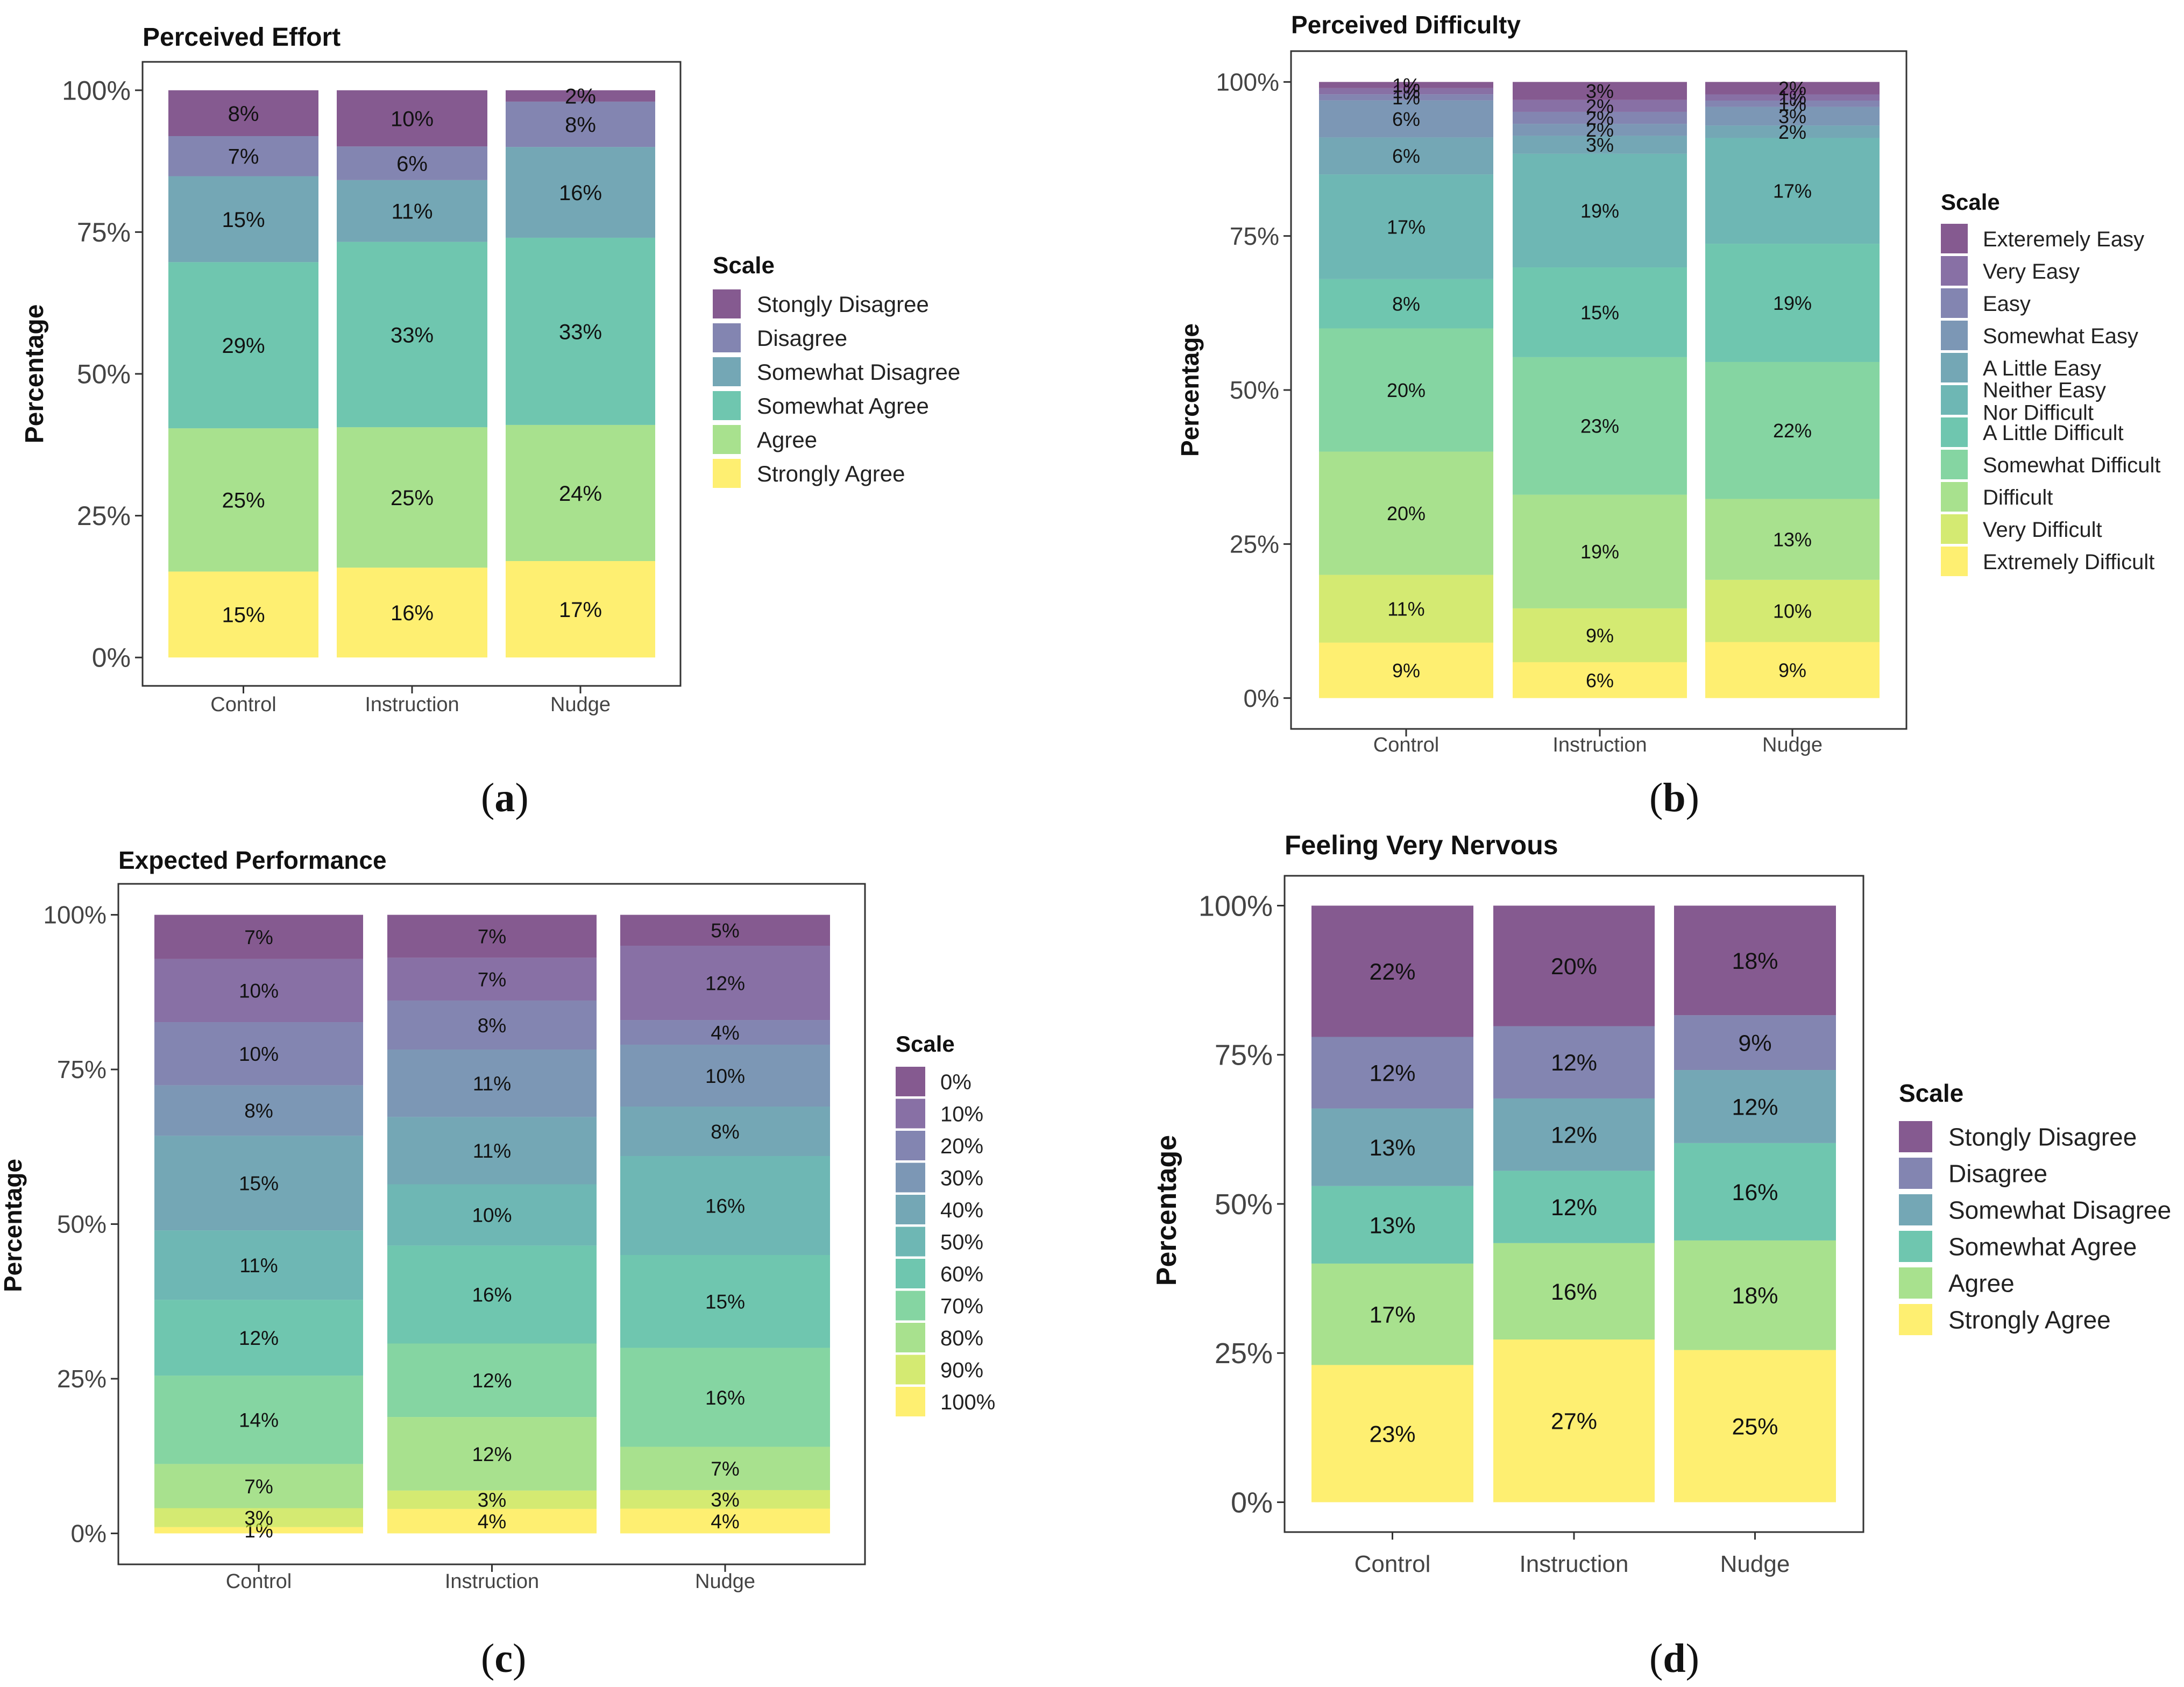 The image size is (2184, 1687). What do you see at coordinates (1954, 497) in the screenshot?
I see `legend-swatch-difficult` at bounding box center [1954, 497].